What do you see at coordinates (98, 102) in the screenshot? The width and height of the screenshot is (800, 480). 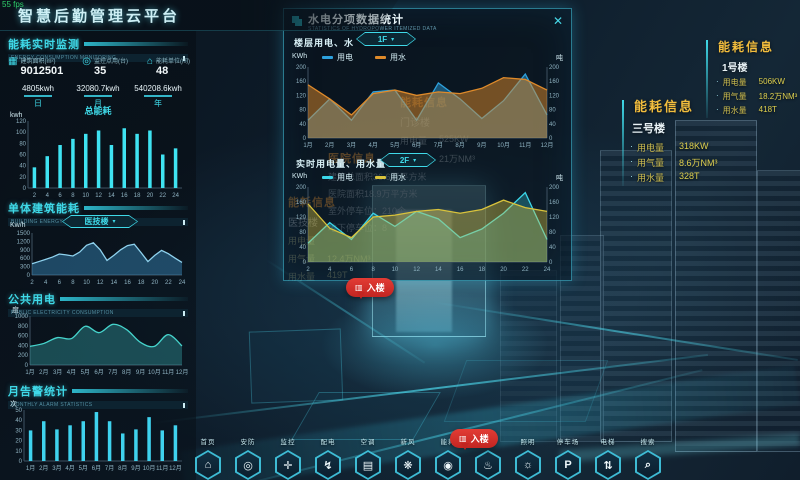 I see `monthly-label: 月` at bounding box center [98, 102].